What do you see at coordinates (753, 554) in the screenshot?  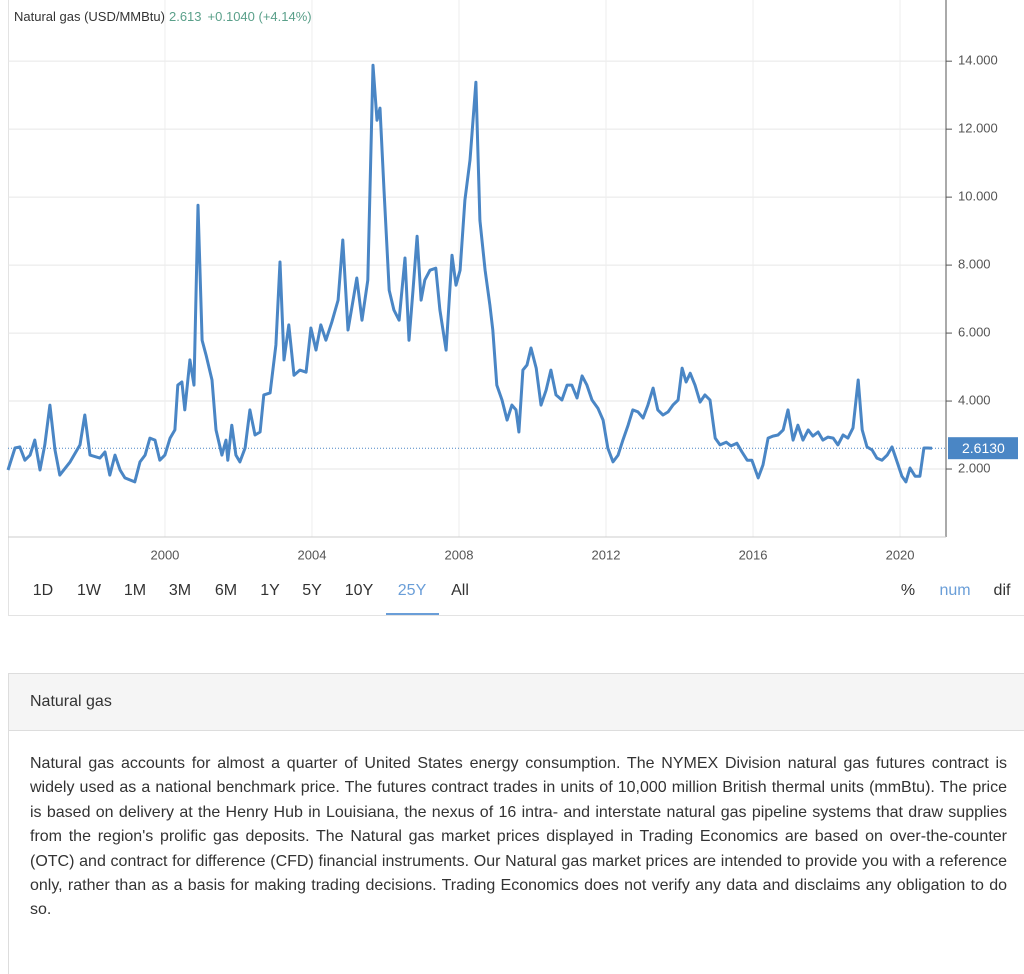 I see `x-tick-label: 2016` at bounding box center [753, 554].